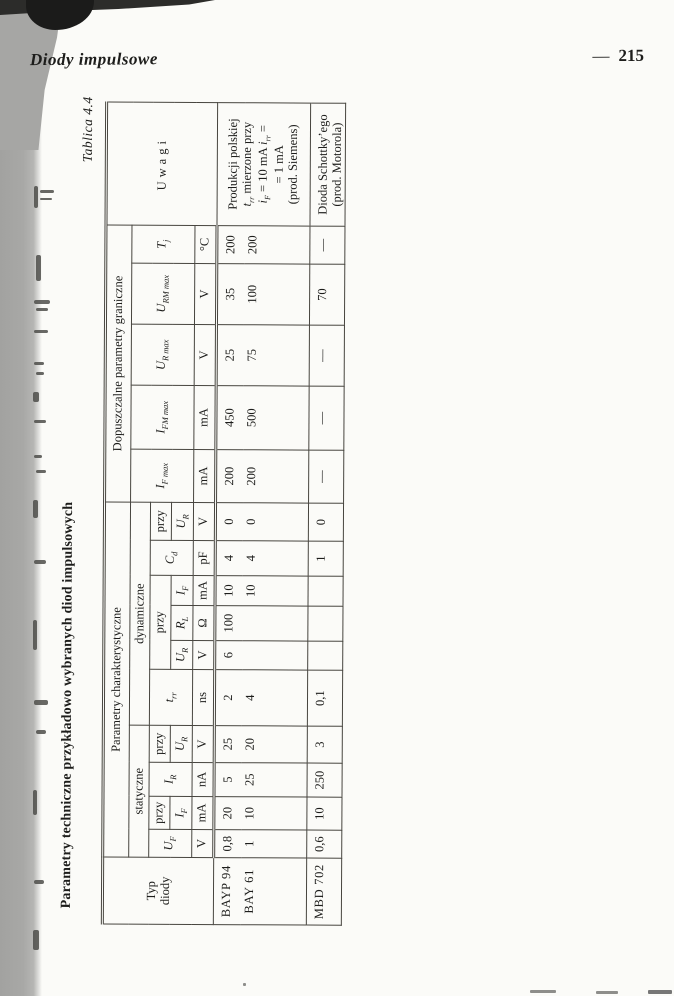 The image size is (674, 996). Describe the element at coordinates (158, 890) in the screenshot. I see `header-typ-diody: Typ diody` at that location.